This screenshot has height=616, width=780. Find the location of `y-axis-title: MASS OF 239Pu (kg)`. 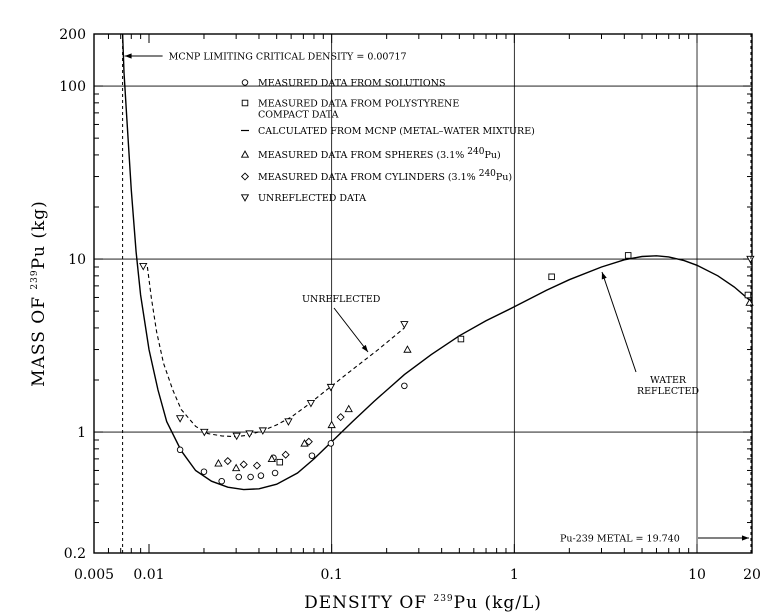

y-axis-title: MASS OF 239Pu (kg) is located at coordinates (39, 293).